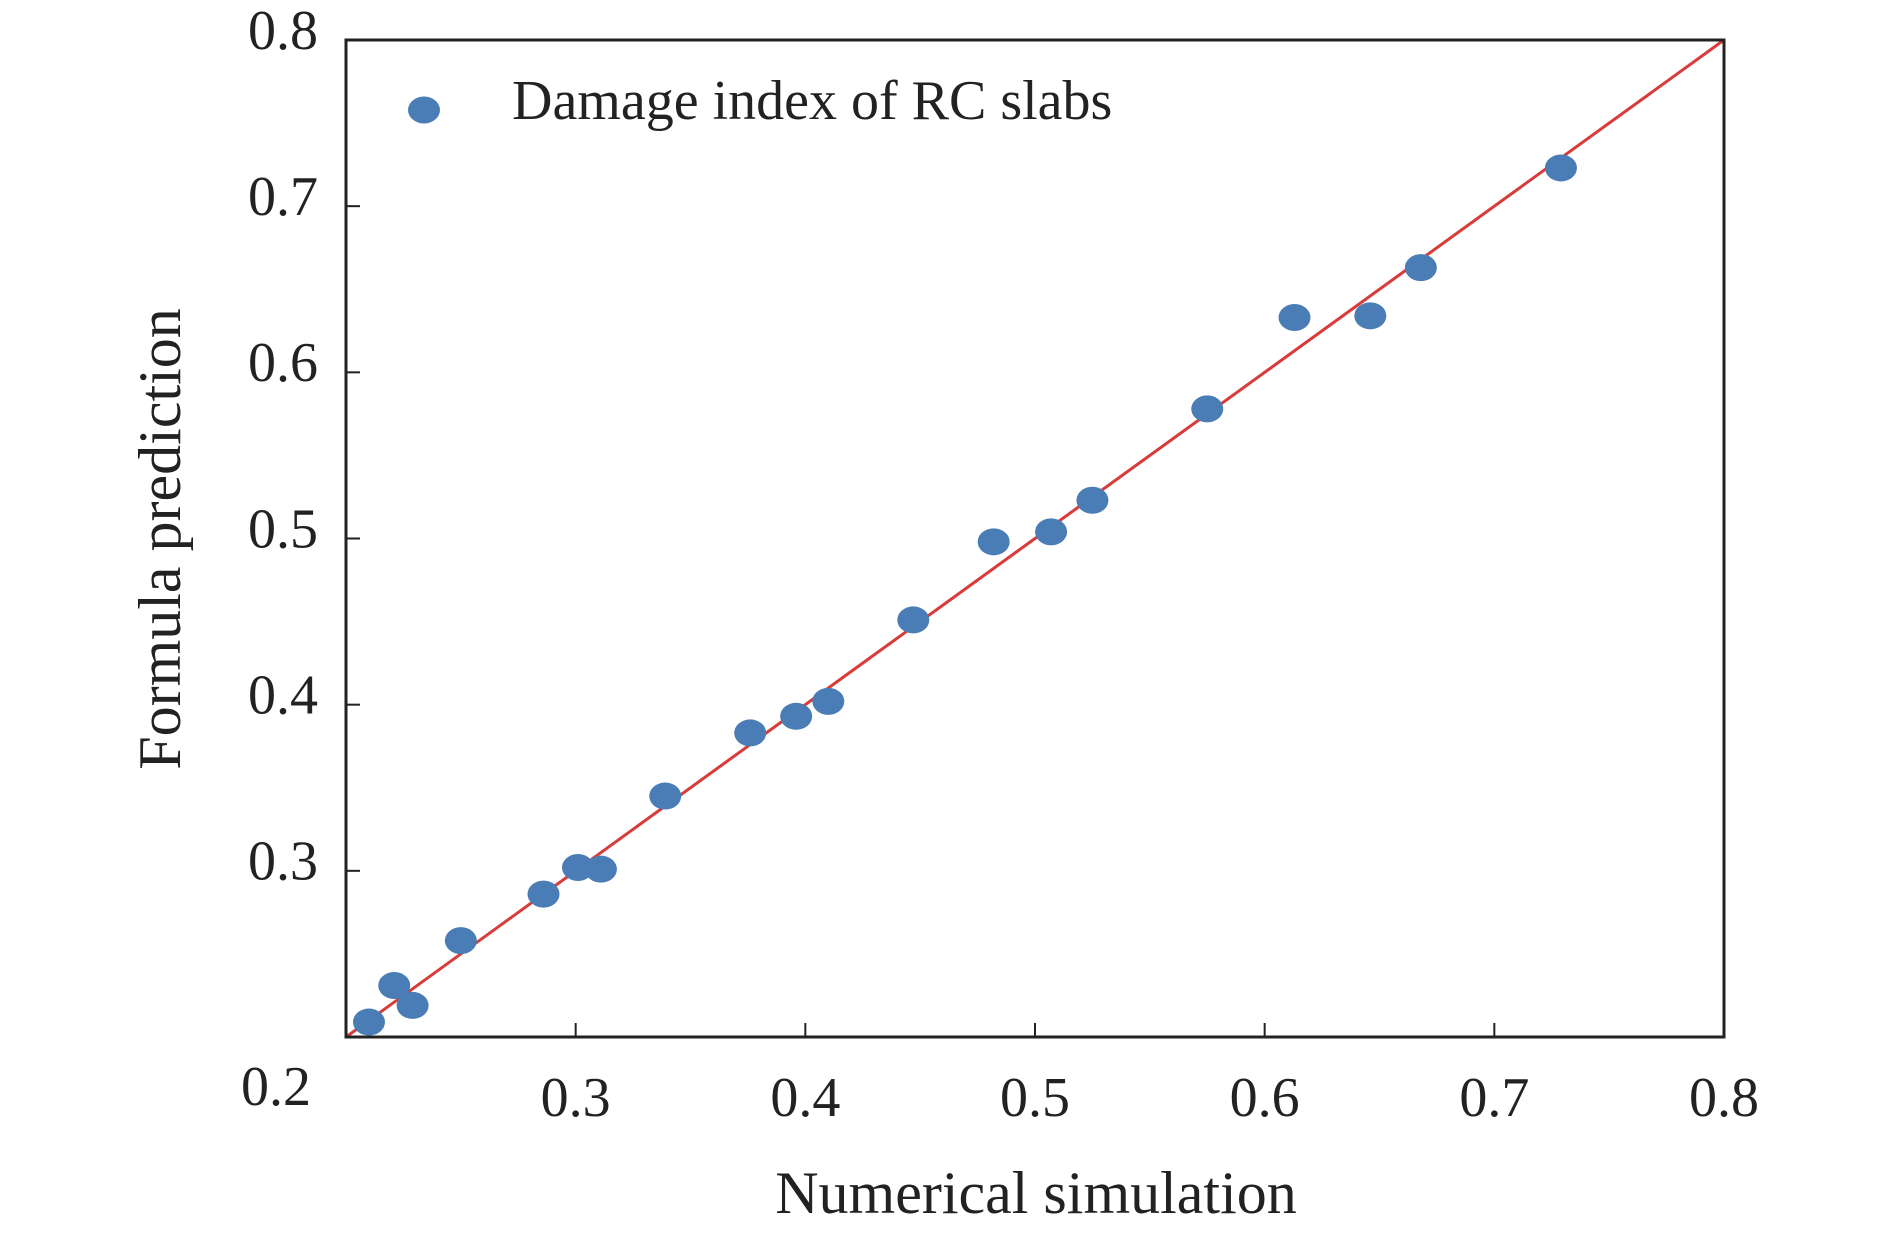 The image size is (1890, 1235). Describe the element at coordinates (1494, 1098) in the screenshot. I see `x-tick-label: 0.7` at that location.